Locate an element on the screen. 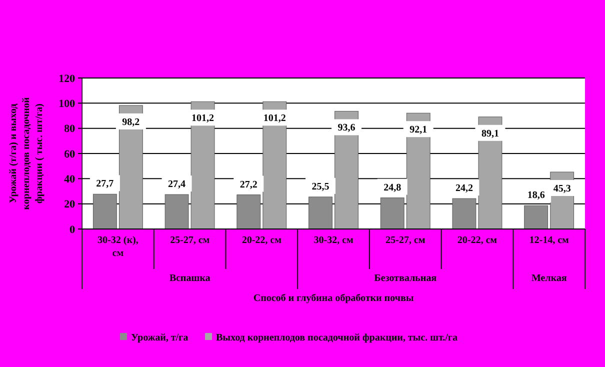 Image resolution: width=605 pixels, height=367 pixels. legend-label: Урожай, т/га is located at coordinates (159, 338).